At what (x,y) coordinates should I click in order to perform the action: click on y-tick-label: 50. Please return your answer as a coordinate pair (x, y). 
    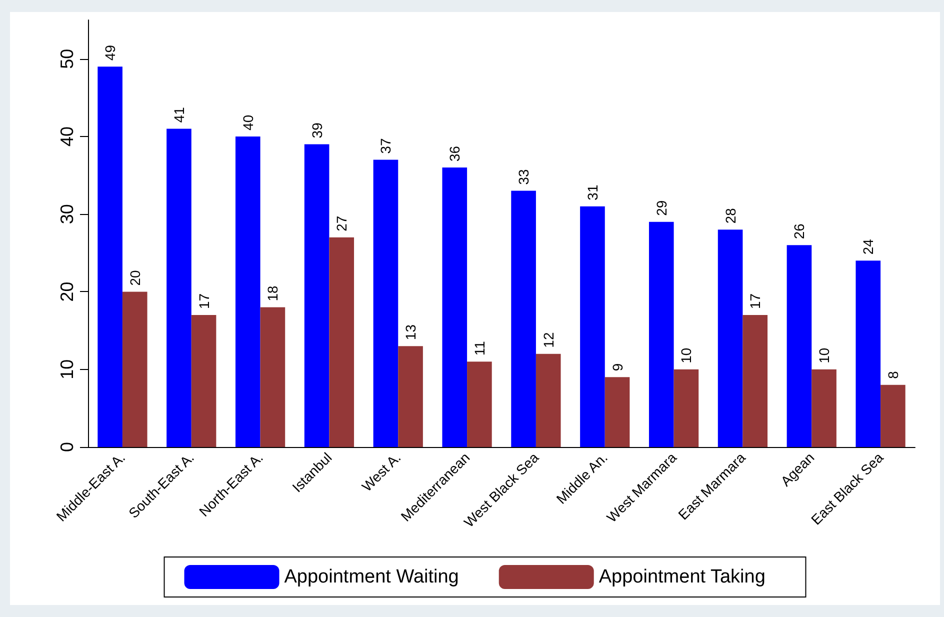
    Looking at the image, I should click on (67, 58).